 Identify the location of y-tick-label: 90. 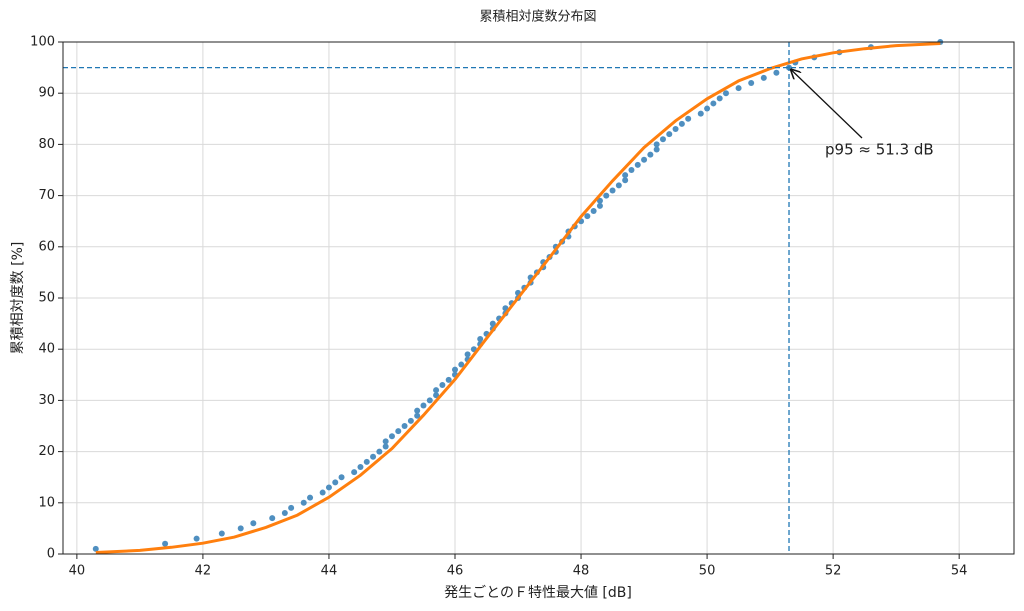
(46, 93).